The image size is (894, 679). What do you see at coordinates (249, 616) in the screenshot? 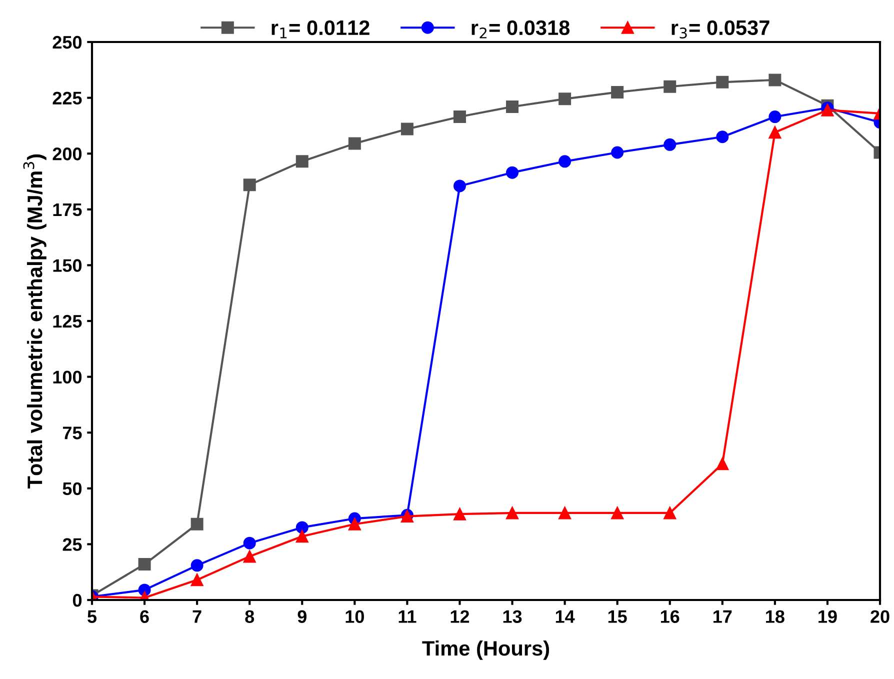
I see `x-tick-label: 8` at bounding box center [249, 616].